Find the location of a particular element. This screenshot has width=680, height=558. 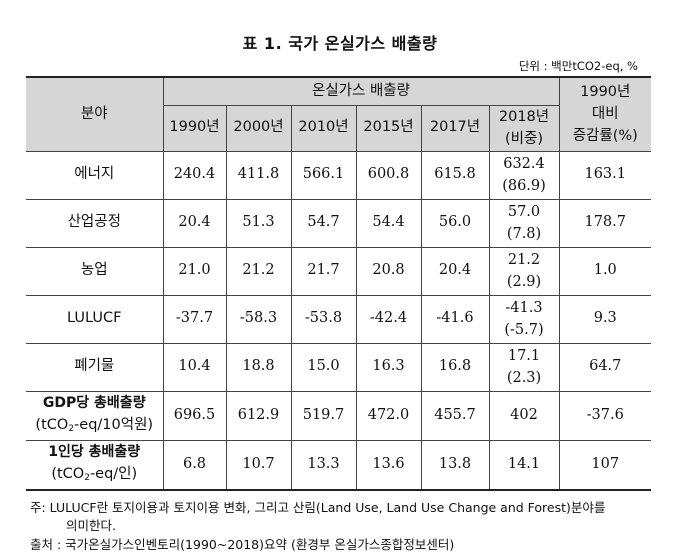

cell: 6.8 is located at coordinates (194, 464).